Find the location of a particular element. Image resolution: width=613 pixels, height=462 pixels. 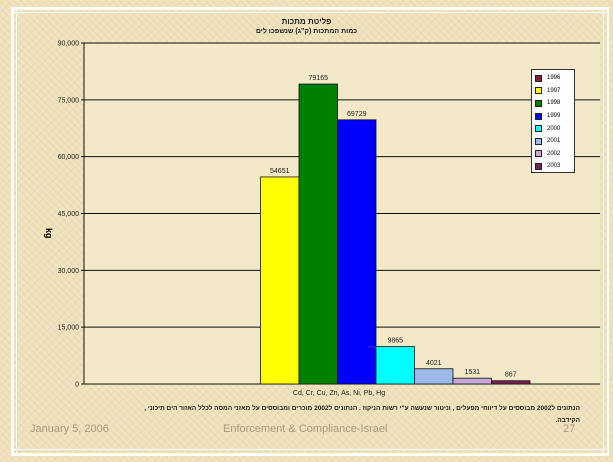

legend-label: 2003 is located at coordinates (554, 166).